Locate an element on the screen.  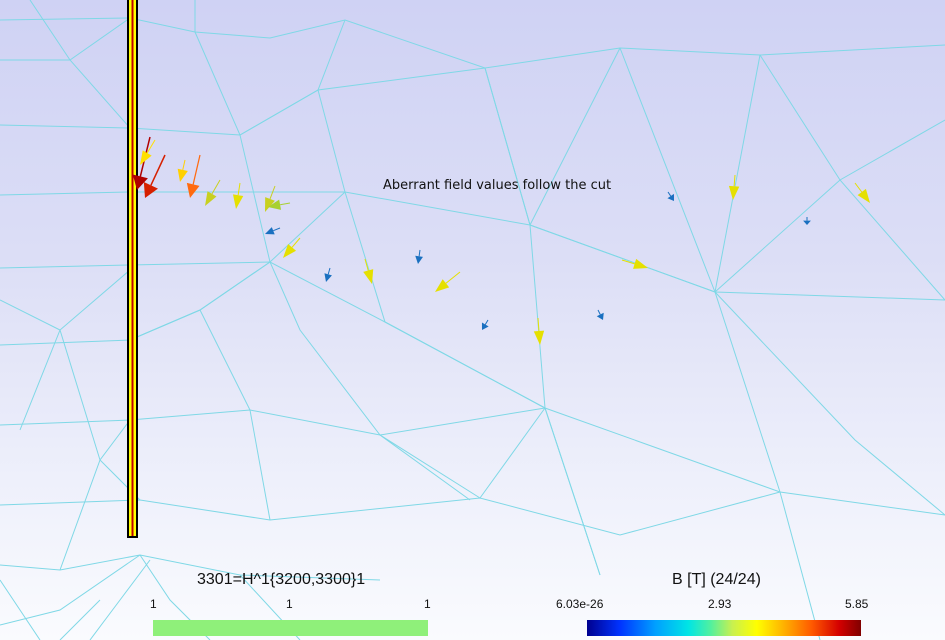
legend-left-title: 3301=H^1{3200,3300}1 is located at coordinates (281, 579).